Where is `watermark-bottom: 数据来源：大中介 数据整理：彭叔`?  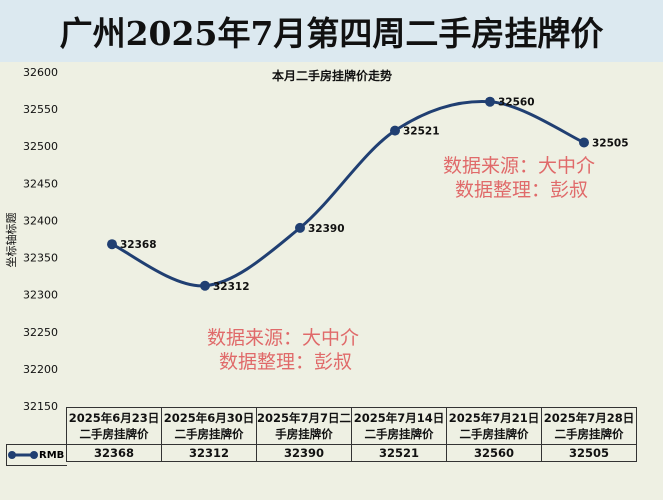
watermark-bottom: 数据来源：大中介 数据整理：彭叔 is located at coordinates (283, 350).